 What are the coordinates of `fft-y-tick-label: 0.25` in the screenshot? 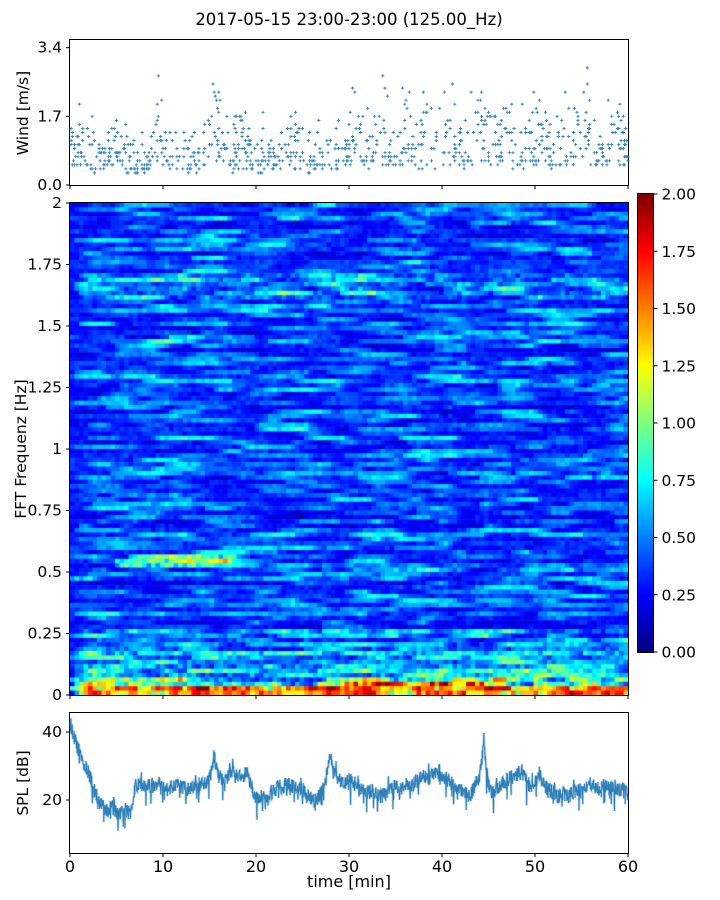 It's located at (44, 634).